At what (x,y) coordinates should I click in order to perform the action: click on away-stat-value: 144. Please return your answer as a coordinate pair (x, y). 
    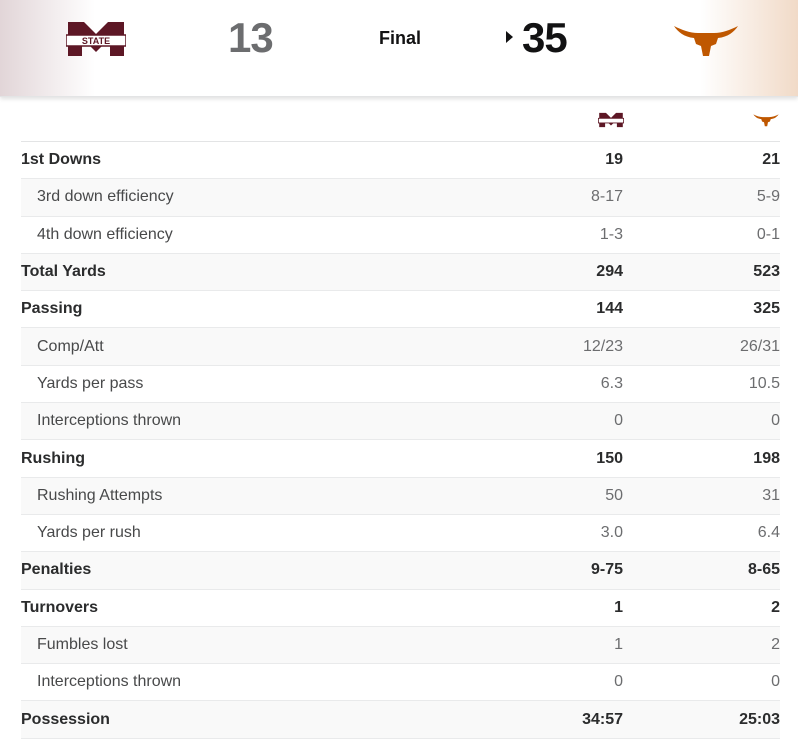
    Looking at the image, I should click on (609, 309).